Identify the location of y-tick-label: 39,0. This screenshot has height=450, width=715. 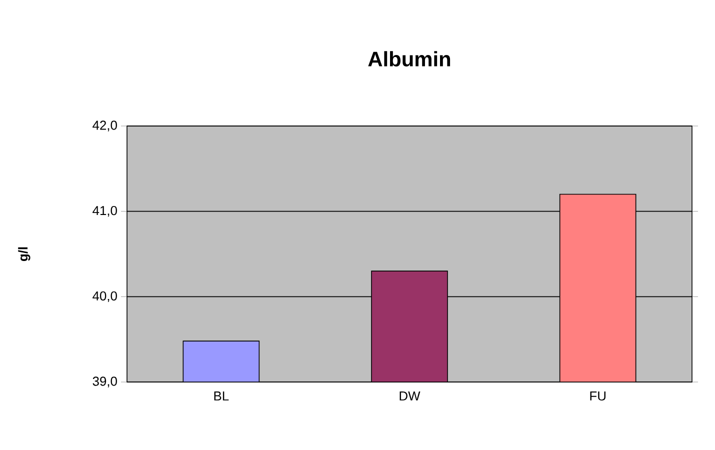
(104, 382).